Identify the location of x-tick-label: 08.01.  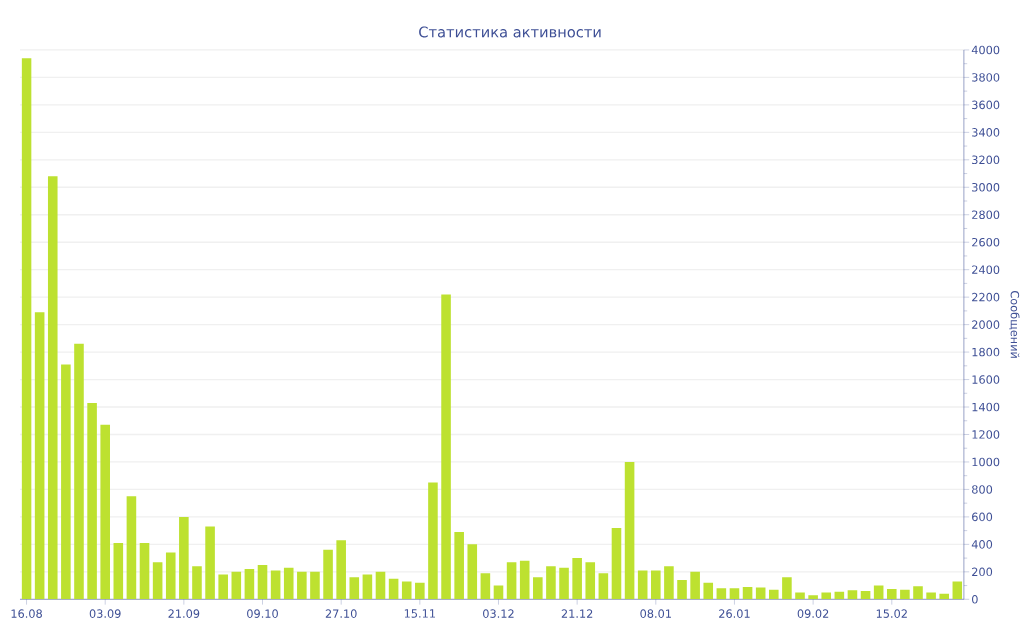
(655, 613).